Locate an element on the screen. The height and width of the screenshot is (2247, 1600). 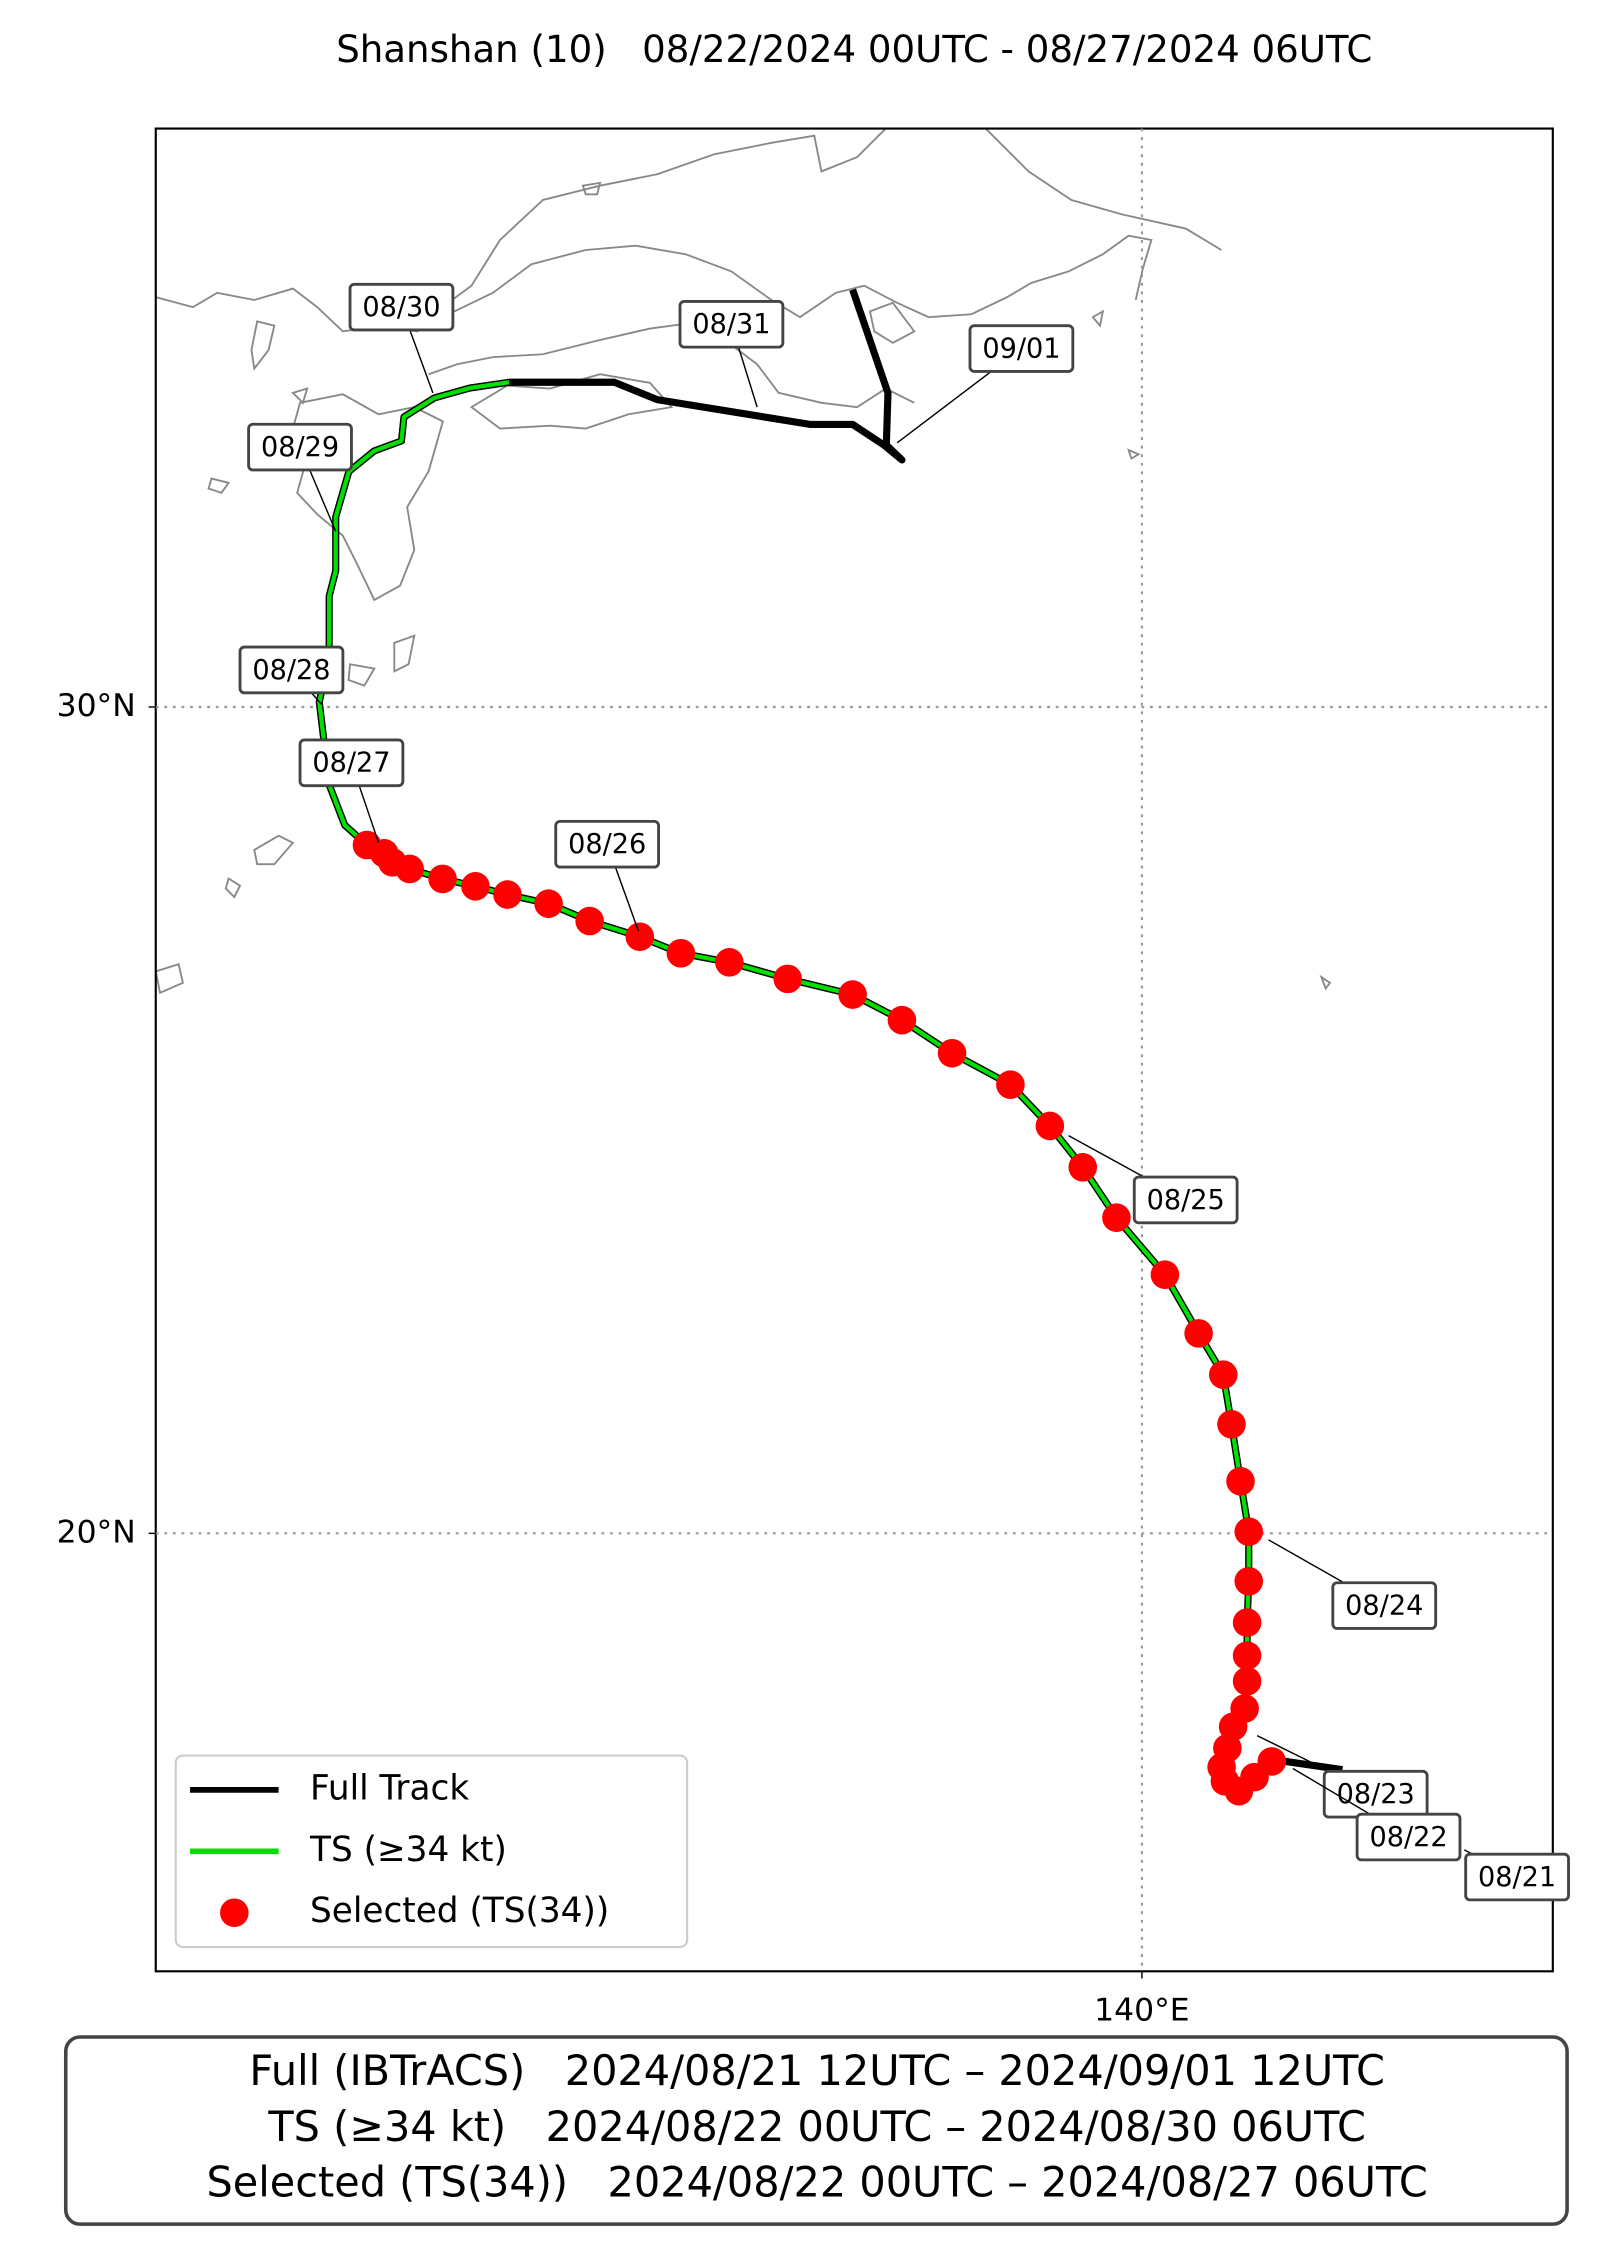
date-label: 08/23 is located at coordinates (1376, 1794).